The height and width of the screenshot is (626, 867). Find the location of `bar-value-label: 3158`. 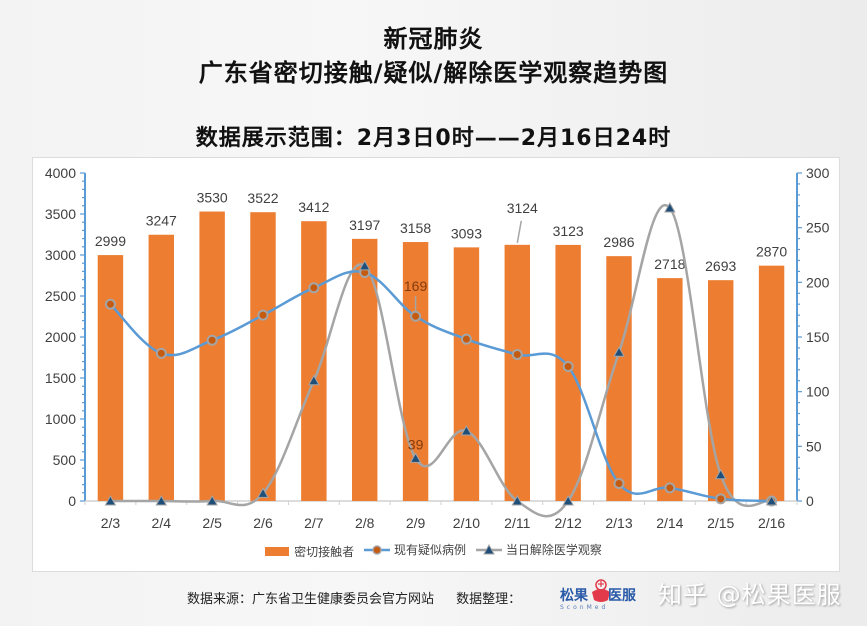

bar-value-label: 3158 is located at coordinates (415, 228).